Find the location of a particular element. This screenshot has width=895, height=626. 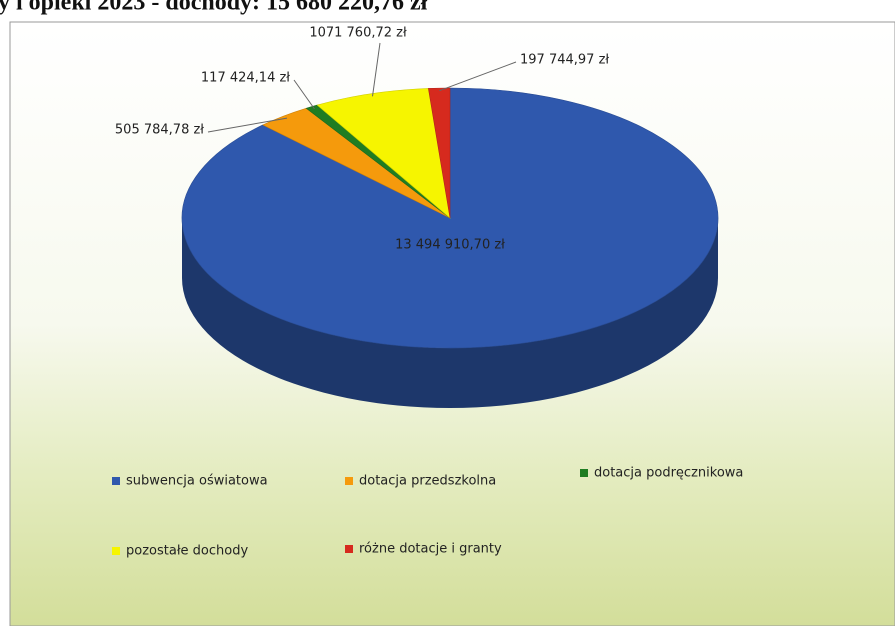

data-label: 197 744,97 zł is located at coordinates (564, 60).